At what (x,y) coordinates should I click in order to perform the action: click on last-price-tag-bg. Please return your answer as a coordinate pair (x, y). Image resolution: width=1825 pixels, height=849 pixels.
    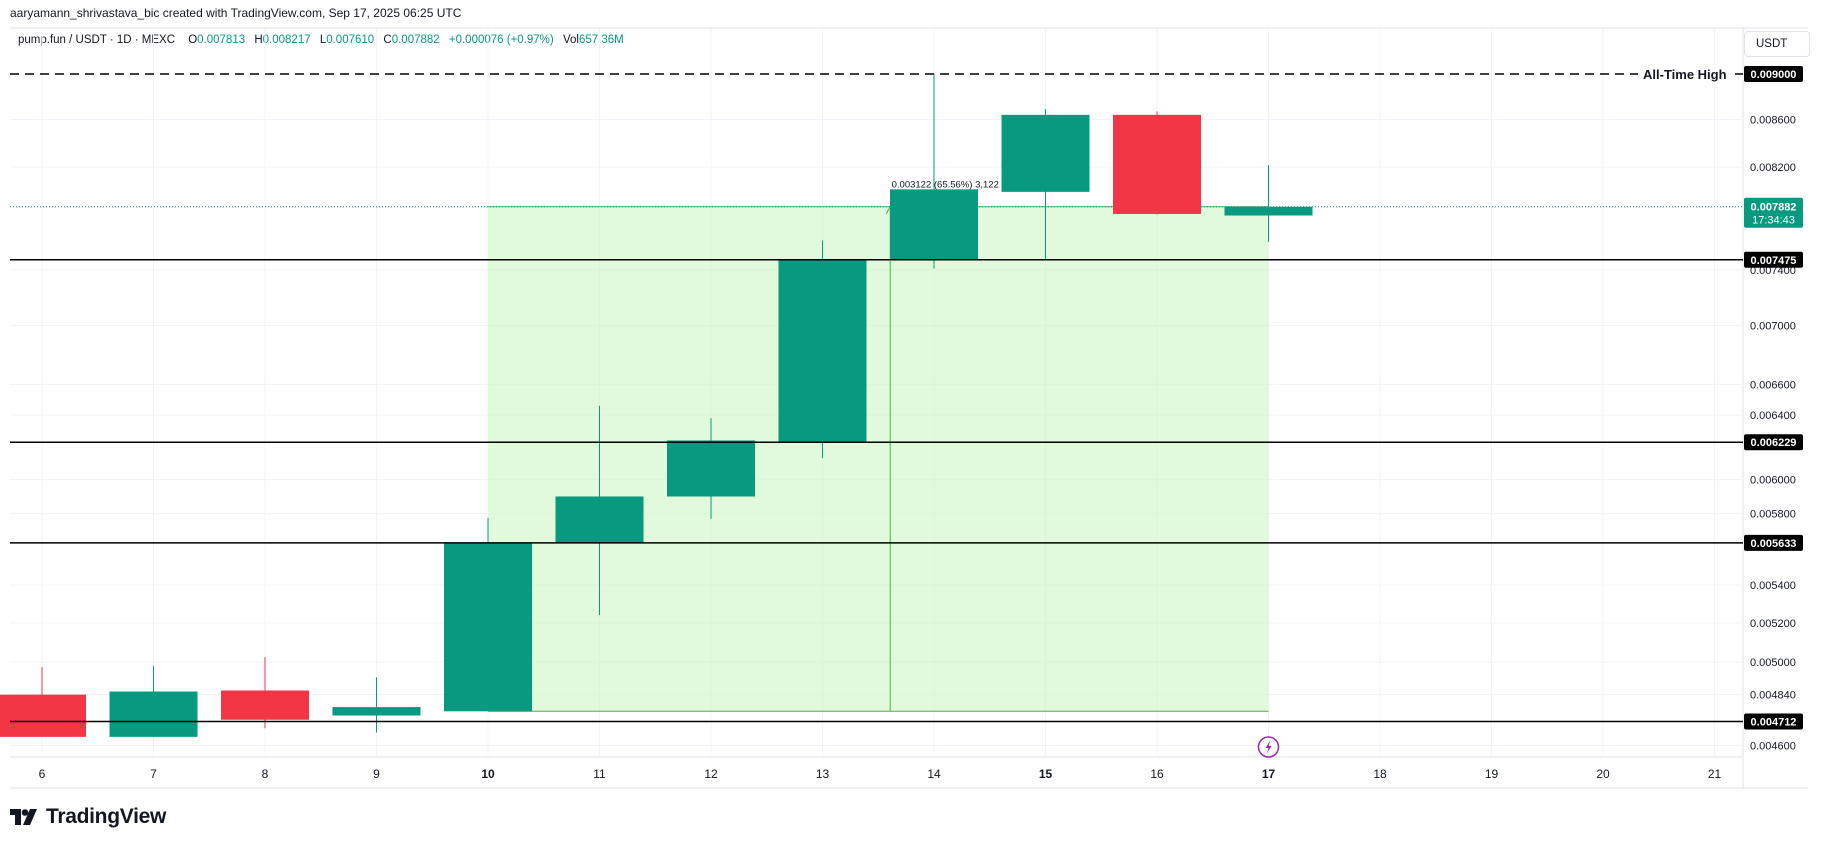
    Looking at the image, I should click on (1773, 212).